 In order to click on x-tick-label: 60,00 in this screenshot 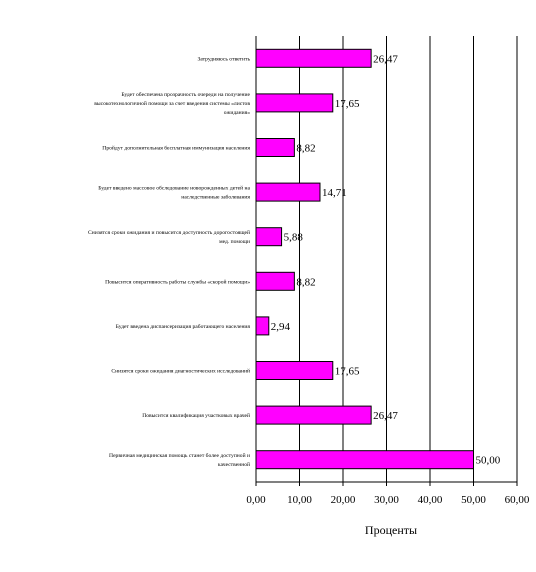, I will do `click(517, 500)`.